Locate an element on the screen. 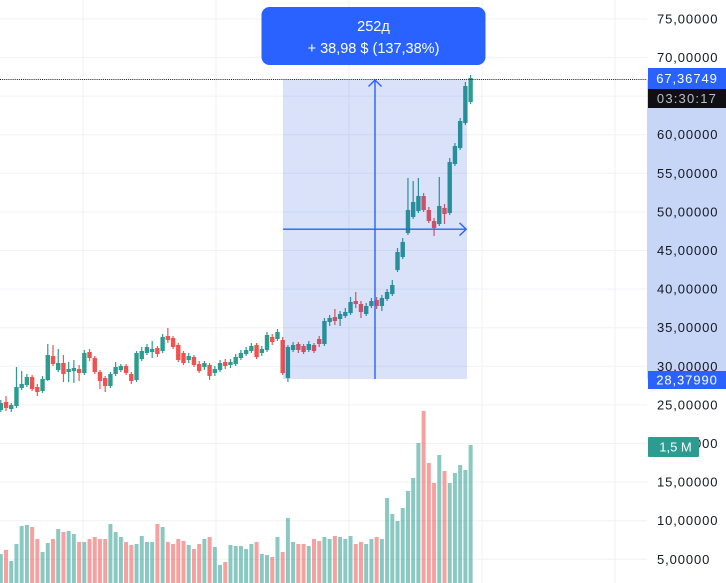  svg-text: 1,5 M is located at coordinates (675, 447).